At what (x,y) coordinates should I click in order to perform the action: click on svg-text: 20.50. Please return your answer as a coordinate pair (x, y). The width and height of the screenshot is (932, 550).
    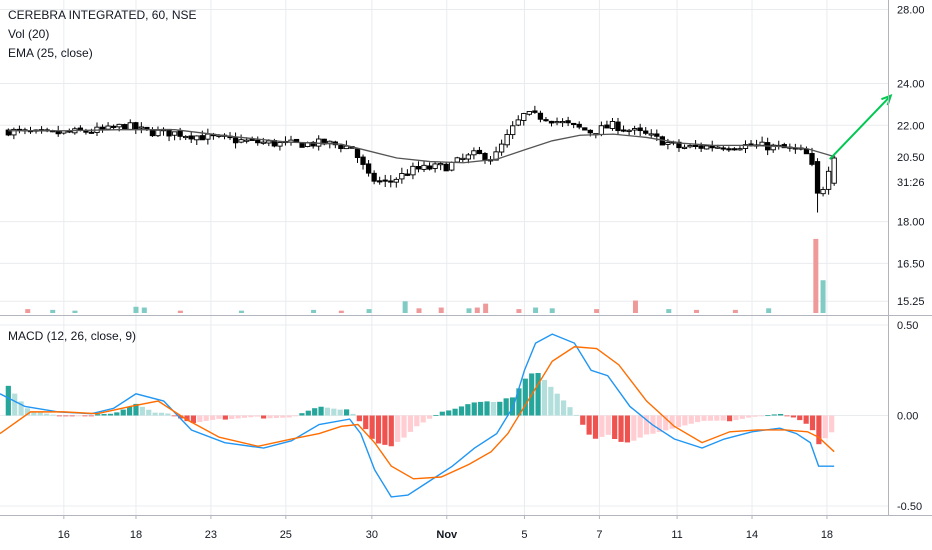
    Looking at the image, I should click on (911, 158).